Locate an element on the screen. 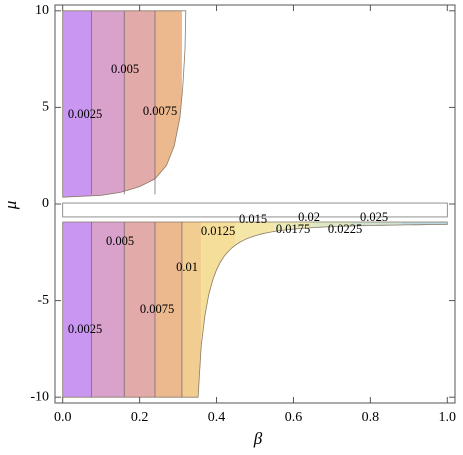  y-tick-label: 5 is located at coordinates (45, 107).